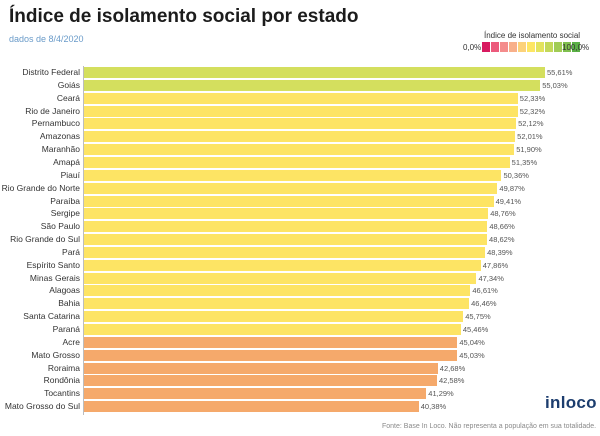 This screenshot has width=600, height=436. What do you see at coordinates (495, 265) in the screenshot?
I see `bar-value-label: 47,86%` at bounding box center [495, 265].